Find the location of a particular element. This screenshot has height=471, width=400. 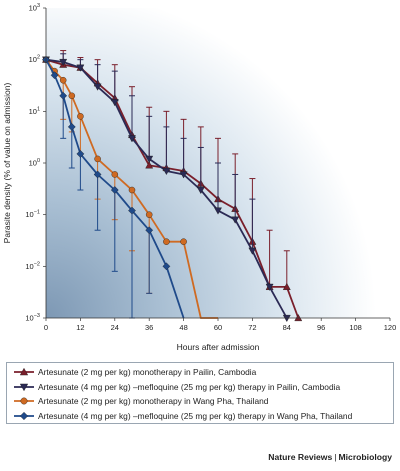

y-tick-label: 10⁻² is located at coordinates (32, 266).